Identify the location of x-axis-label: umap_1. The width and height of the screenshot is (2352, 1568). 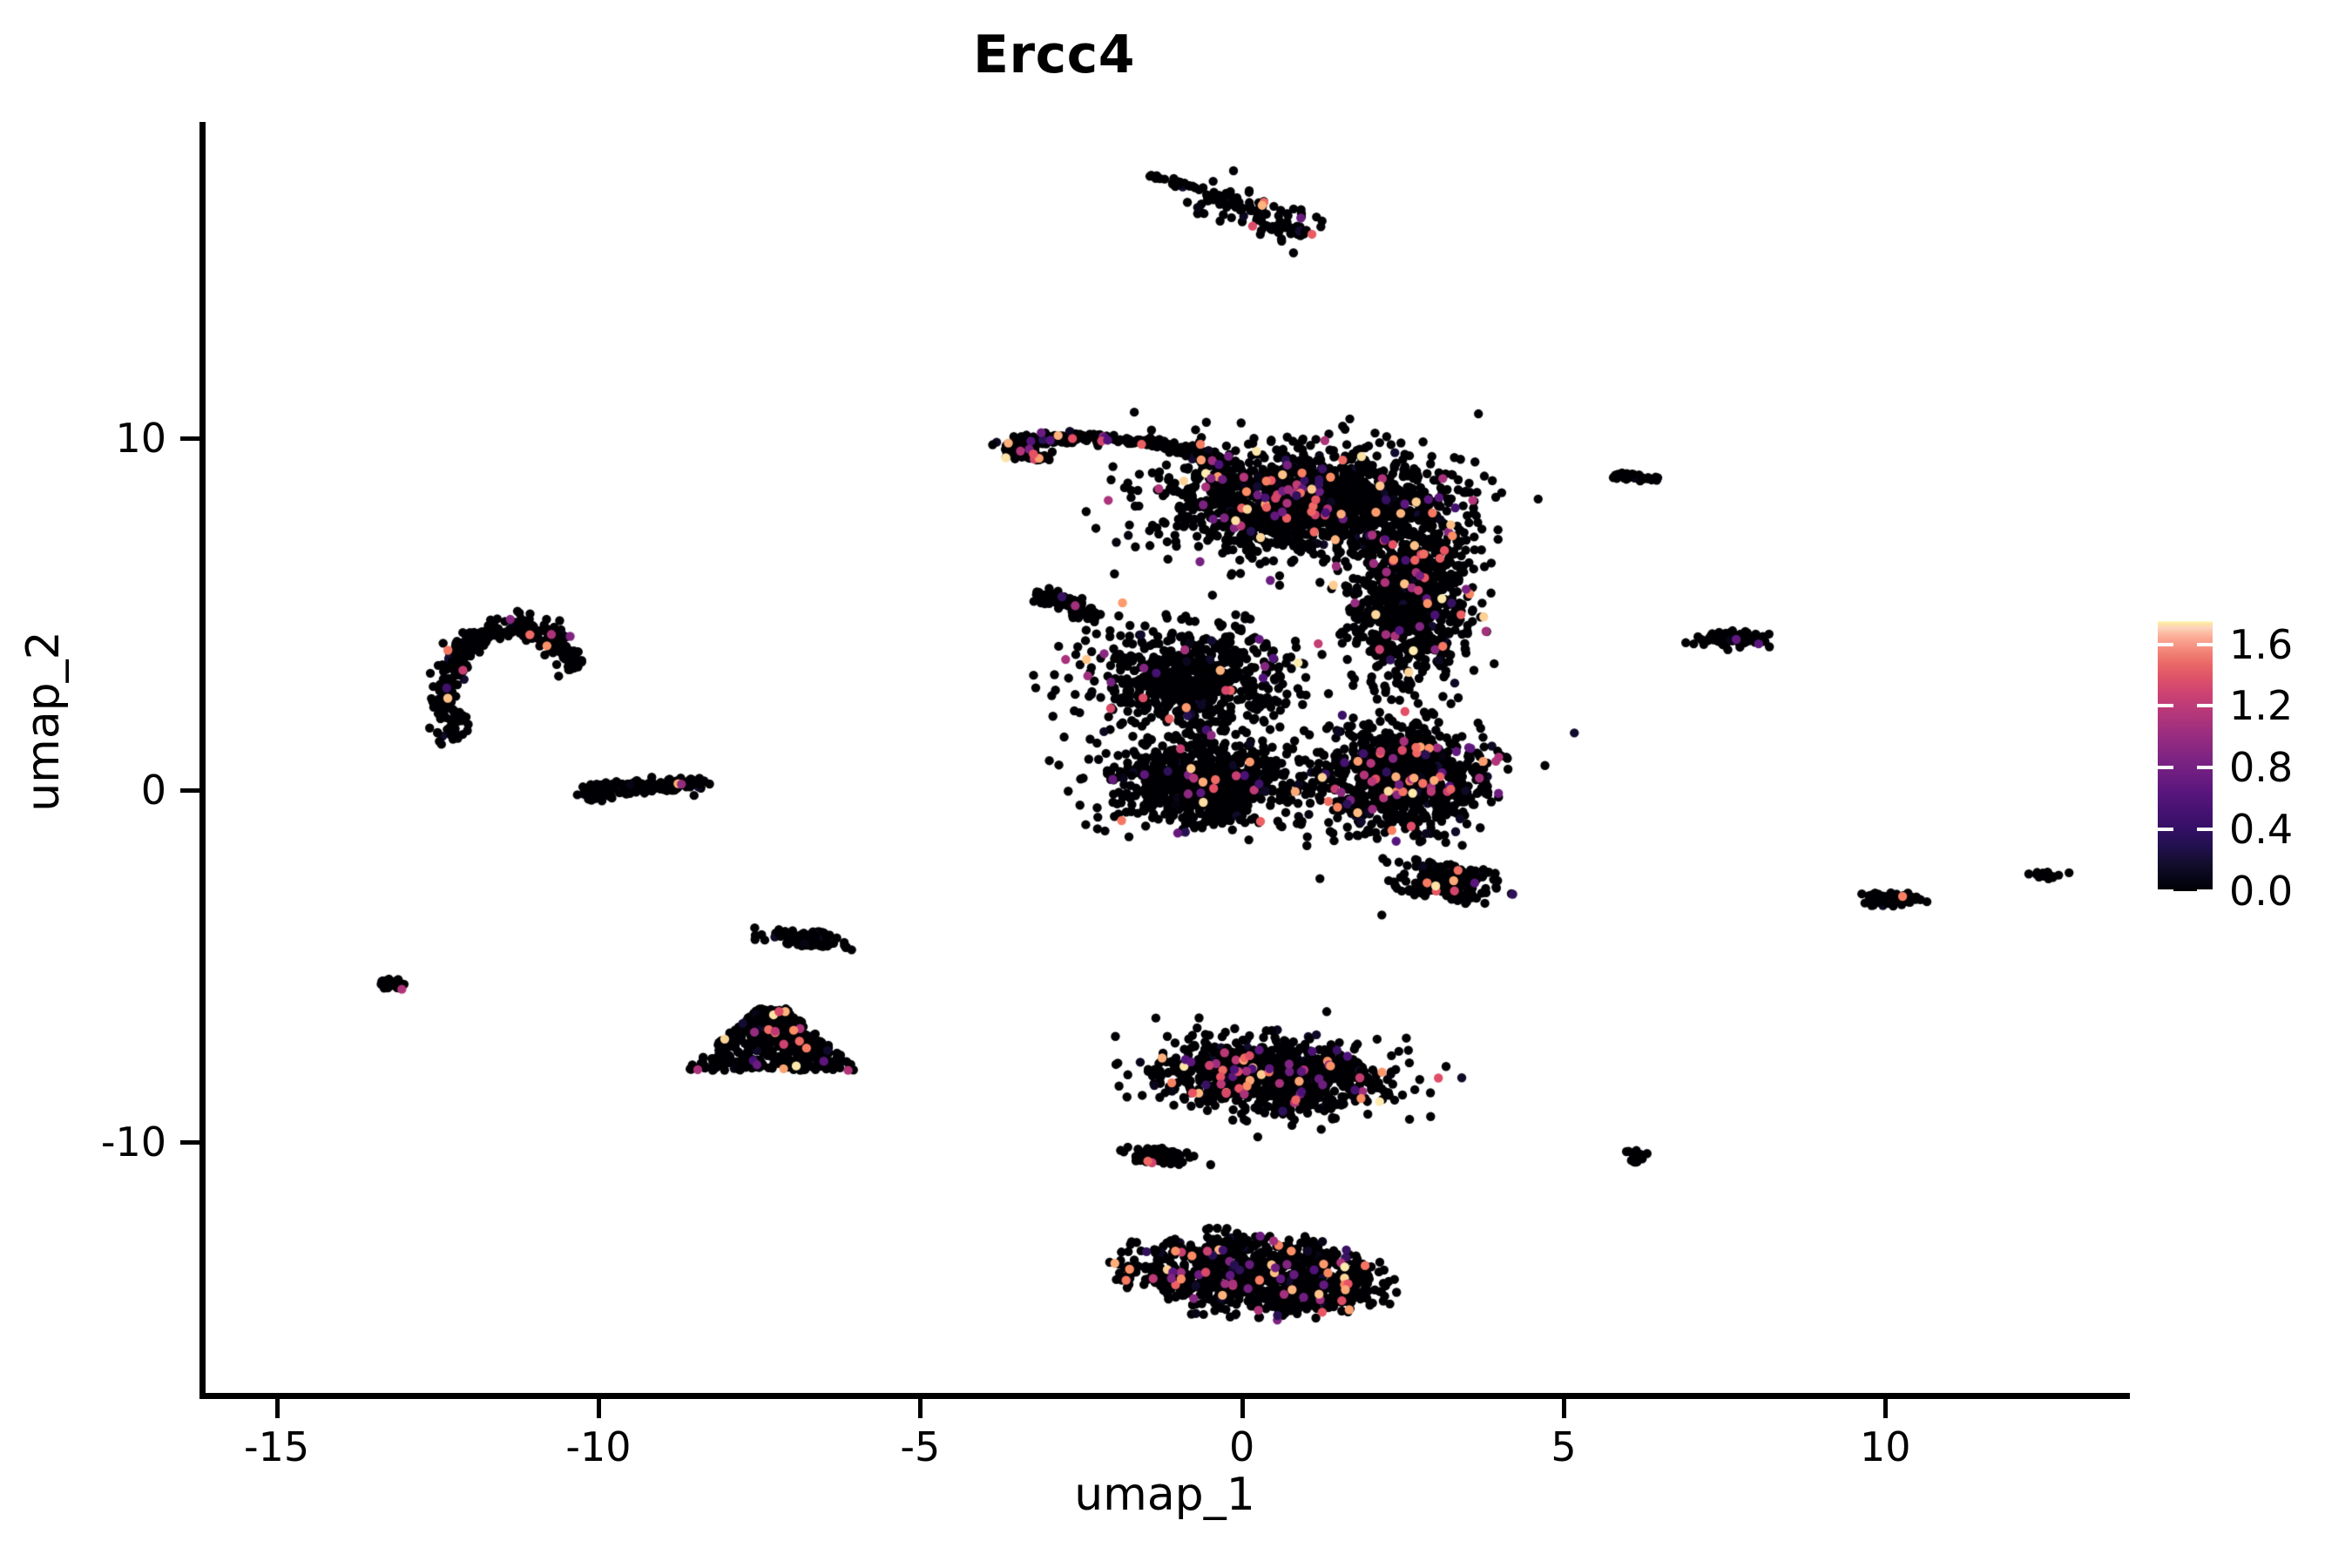
(1164, 1495).